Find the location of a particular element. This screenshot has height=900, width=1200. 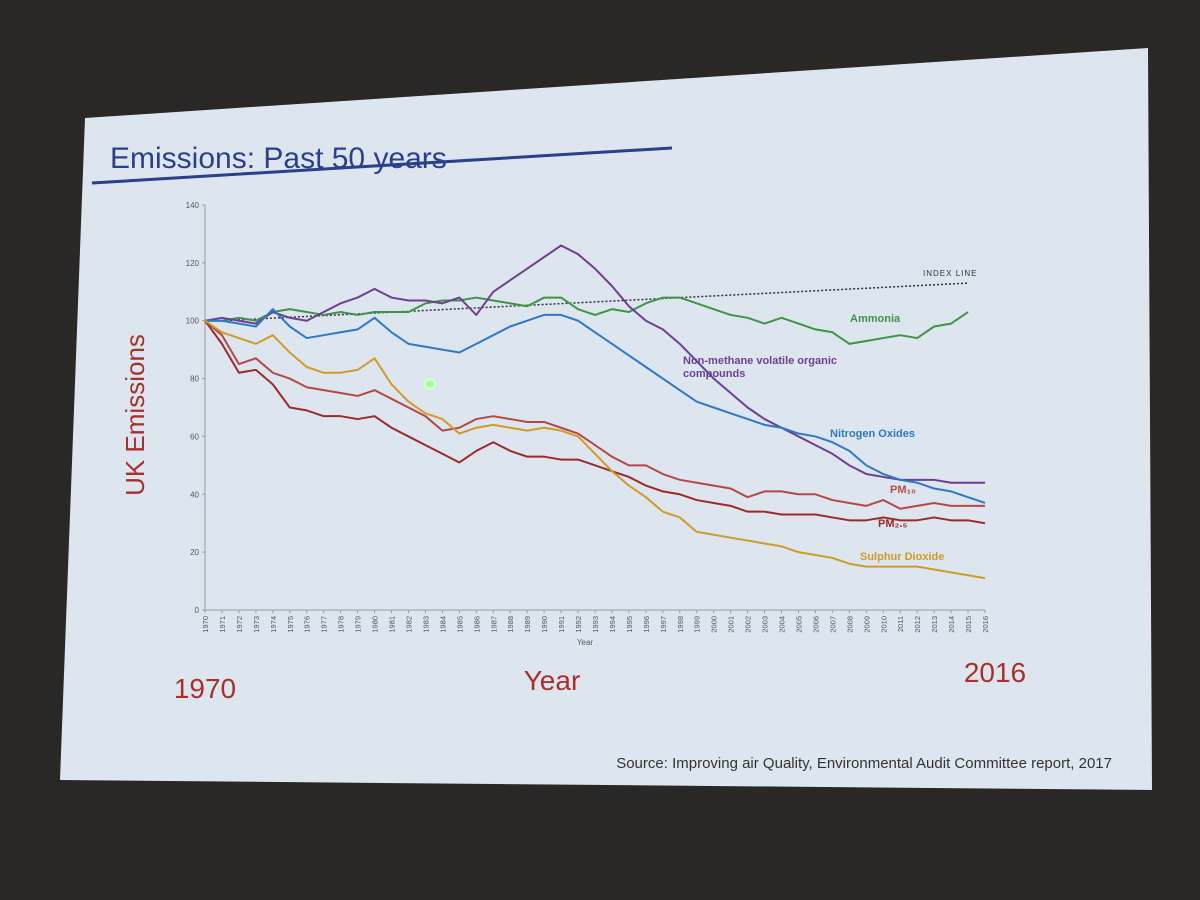

x-tick-label: 1987 is located at coordinates (493, 624).